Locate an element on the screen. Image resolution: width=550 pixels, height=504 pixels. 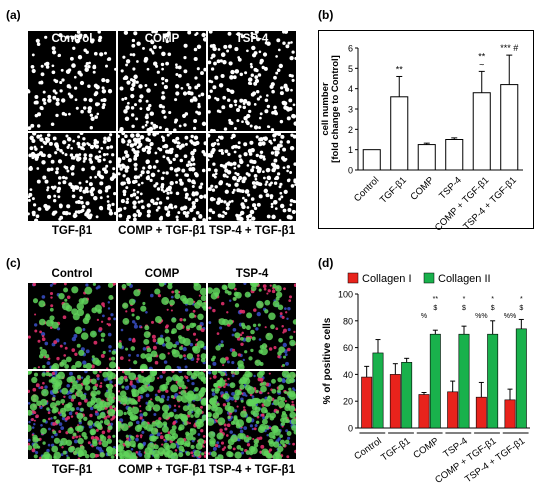
micrograph-a-tgfb1-cells is located at coordinates (72, 177).